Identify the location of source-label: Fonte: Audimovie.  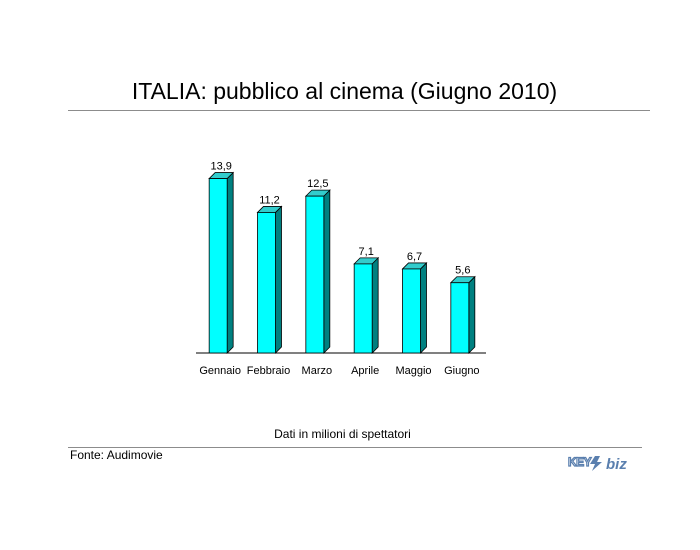
(116, 455).